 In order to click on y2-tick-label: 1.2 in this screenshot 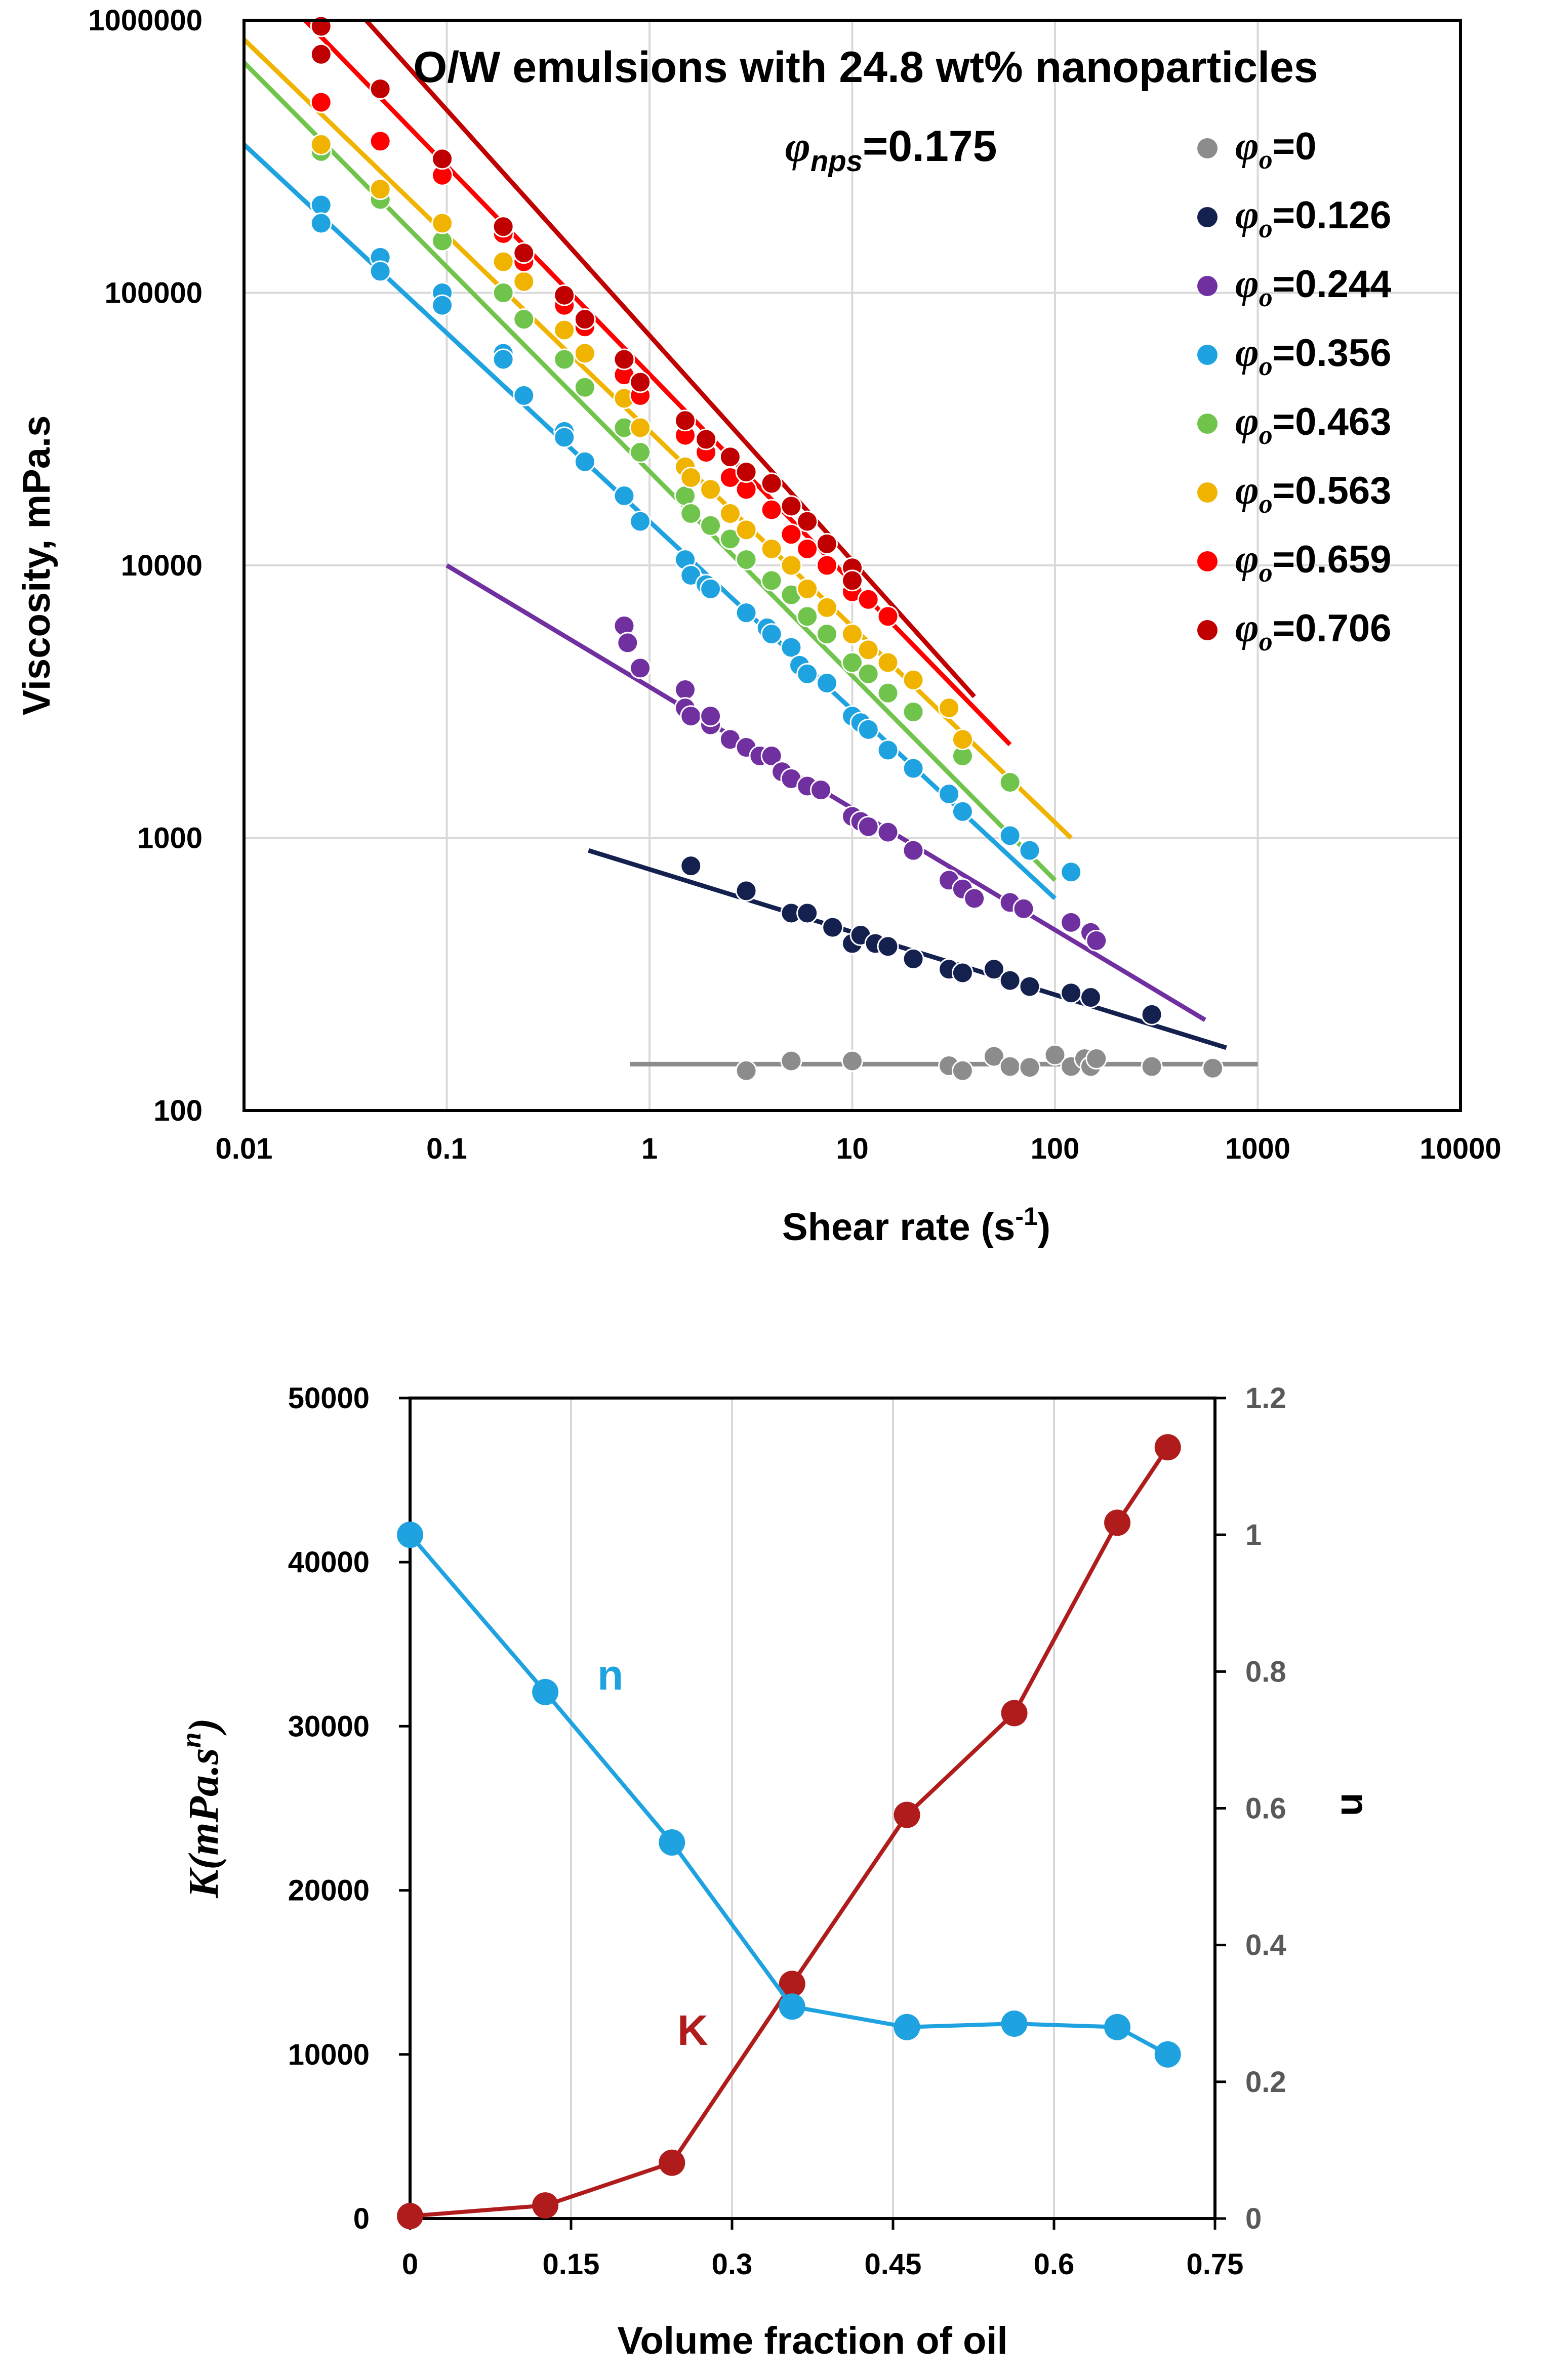, I will do `click(1265, 1398)`.